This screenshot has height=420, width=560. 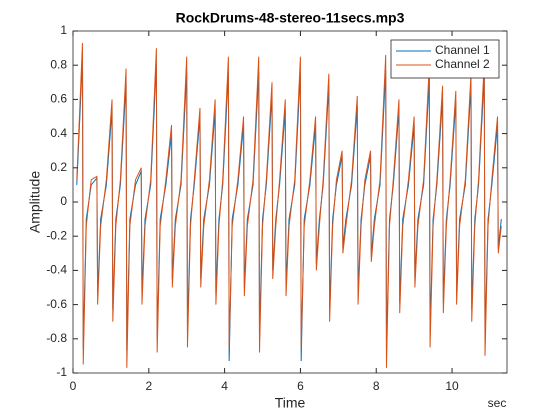 I want to click on y-tick-label: -0.2, so click(x=56, y=235).